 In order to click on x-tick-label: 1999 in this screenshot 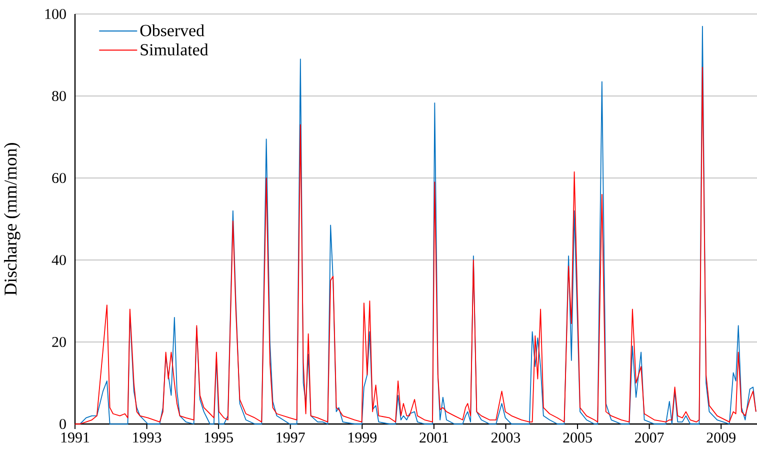, I will do `click(362, 437)`.